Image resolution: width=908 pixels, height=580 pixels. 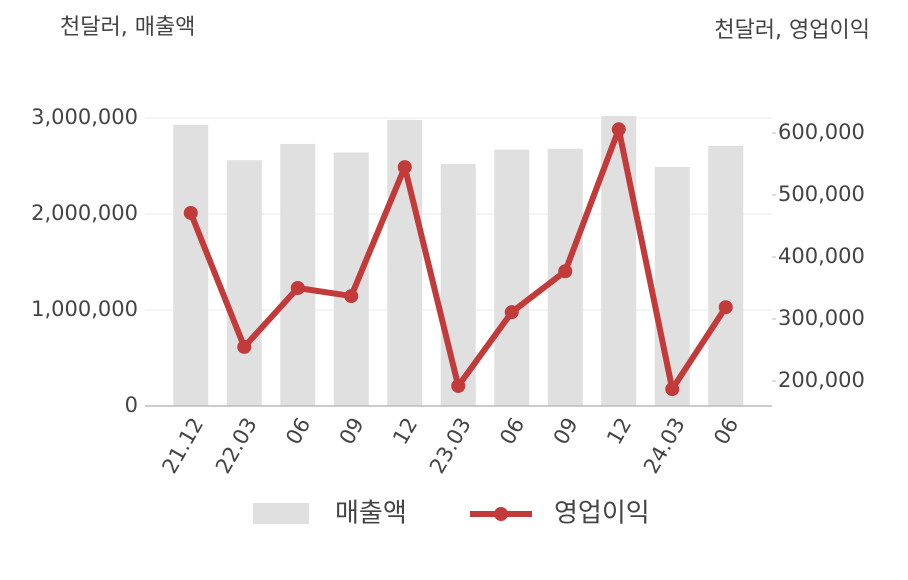 What do you see at coordinates (821, 318) in the screenshot?
I see `y2-tick-label: 300,000` at bounding box center [821, 318].